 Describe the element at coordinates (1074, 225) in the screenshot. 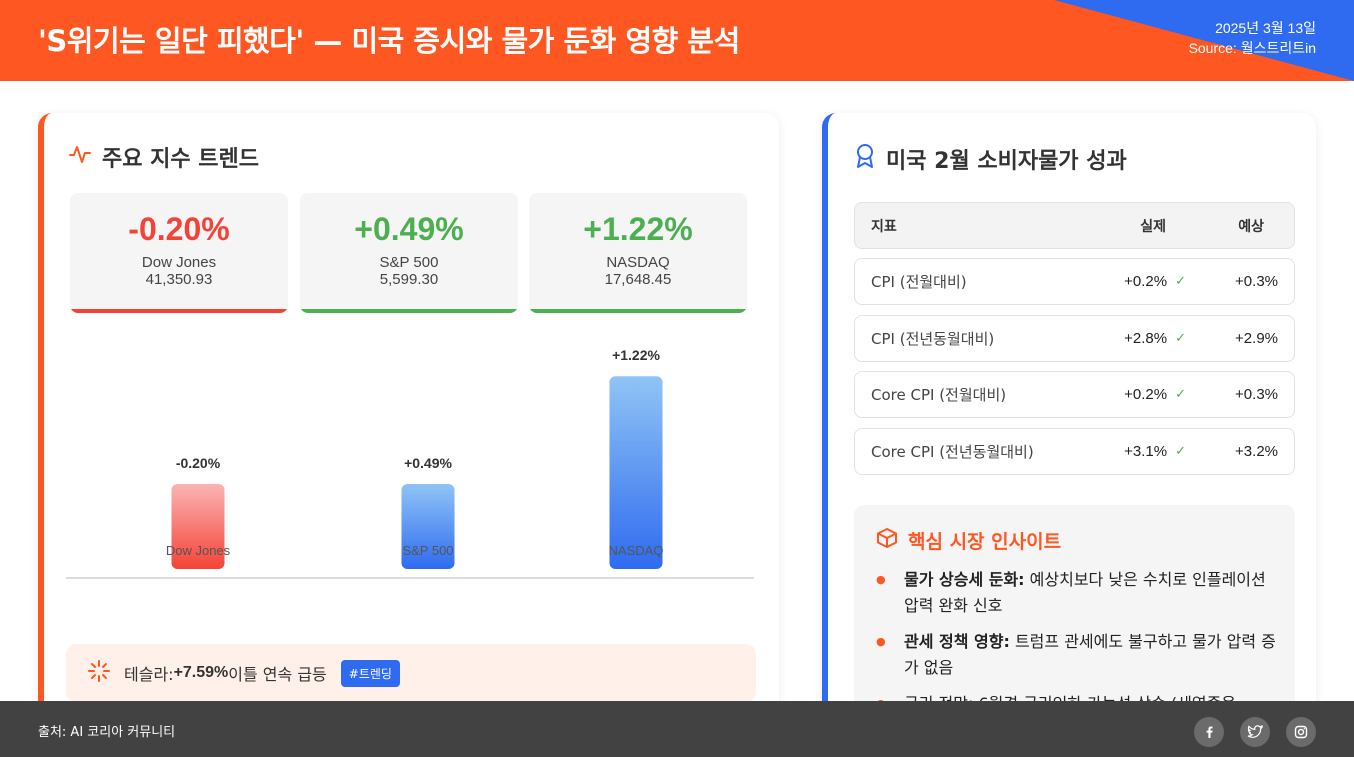

I see `cpi-table-header: 지표 실제 예상` at that location.